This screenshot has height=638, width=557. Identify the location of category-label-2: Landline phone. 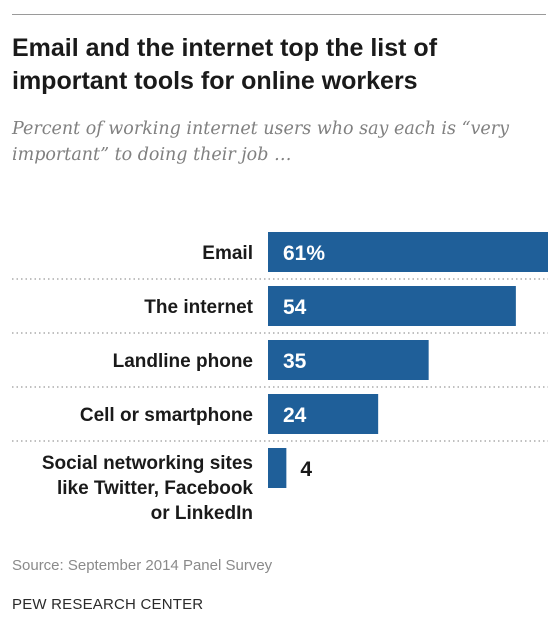
(183, 361).